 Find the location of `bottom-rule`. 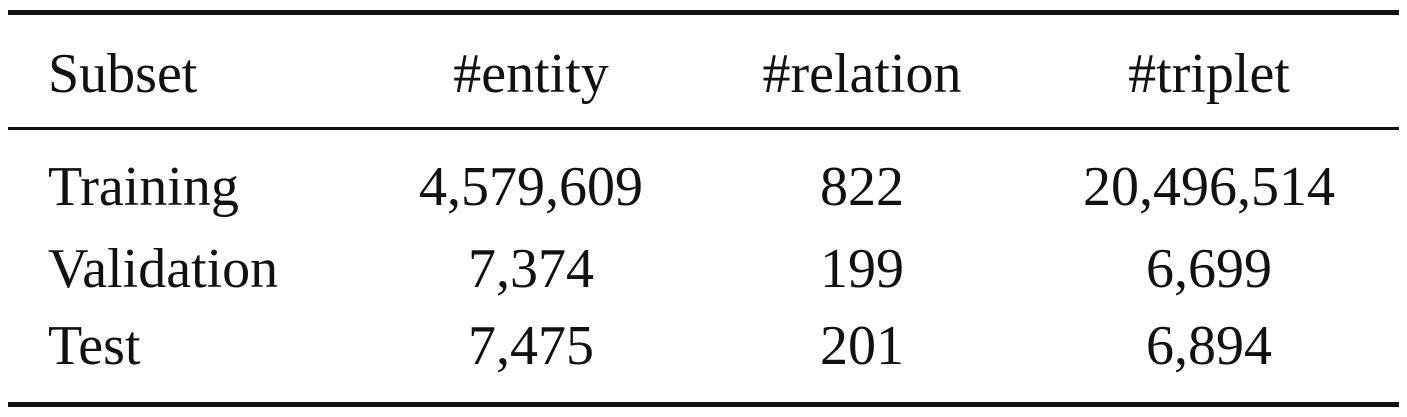

bottom-rule is located at coordinates (703, 404).